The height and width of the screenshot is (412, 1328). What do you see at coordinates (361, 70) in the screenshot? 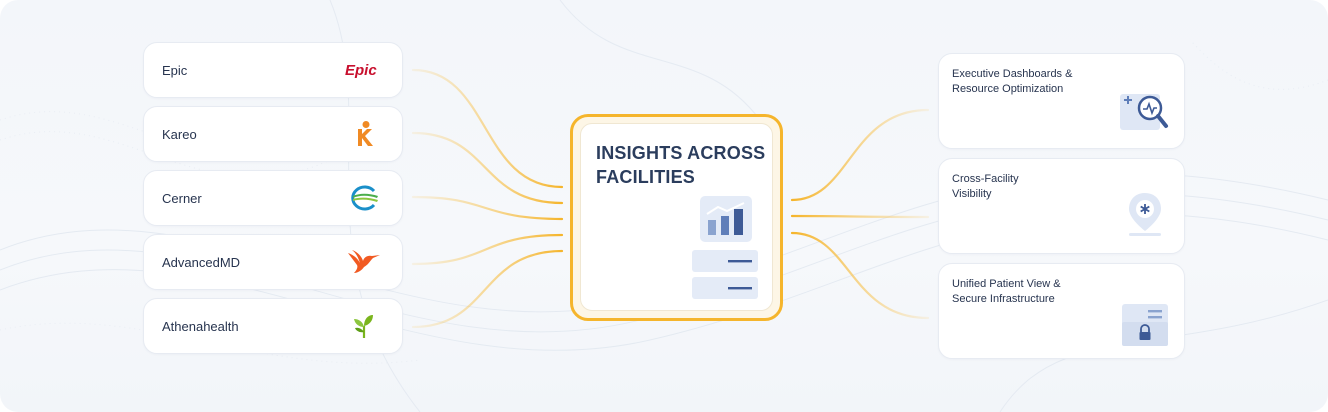
I see `epic-logo-text: Epic` at bounding box center [361, 70].